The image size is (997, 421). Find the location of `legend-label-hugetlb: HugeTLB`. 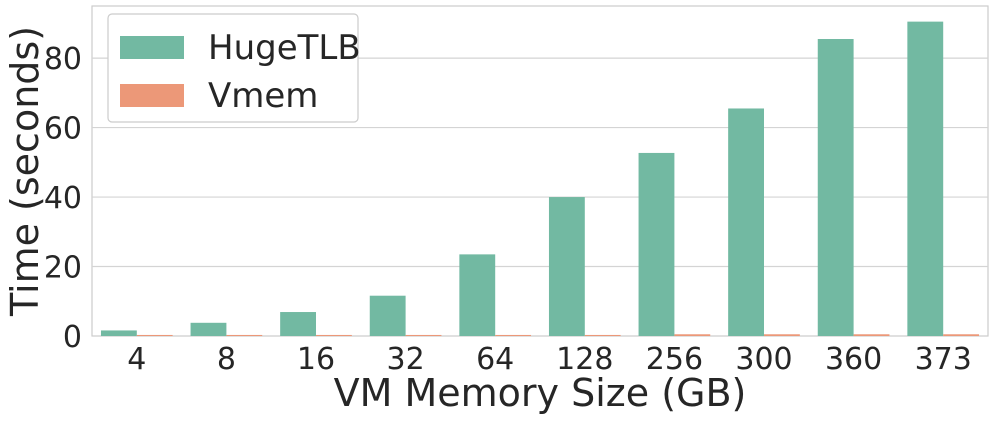

legend-label-hugetlb: HugeTLB is located at coordinates (284, 48).